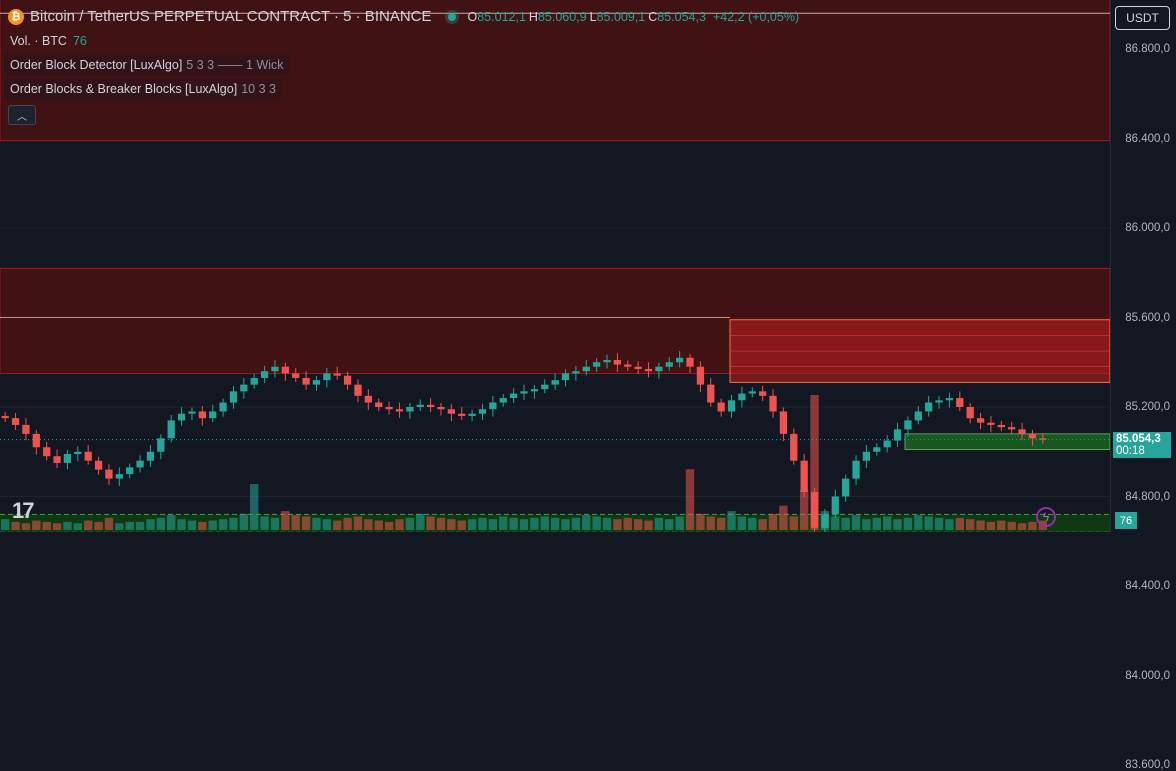  I want to click on collapse-legend-button: ︿, so click(22, 115).